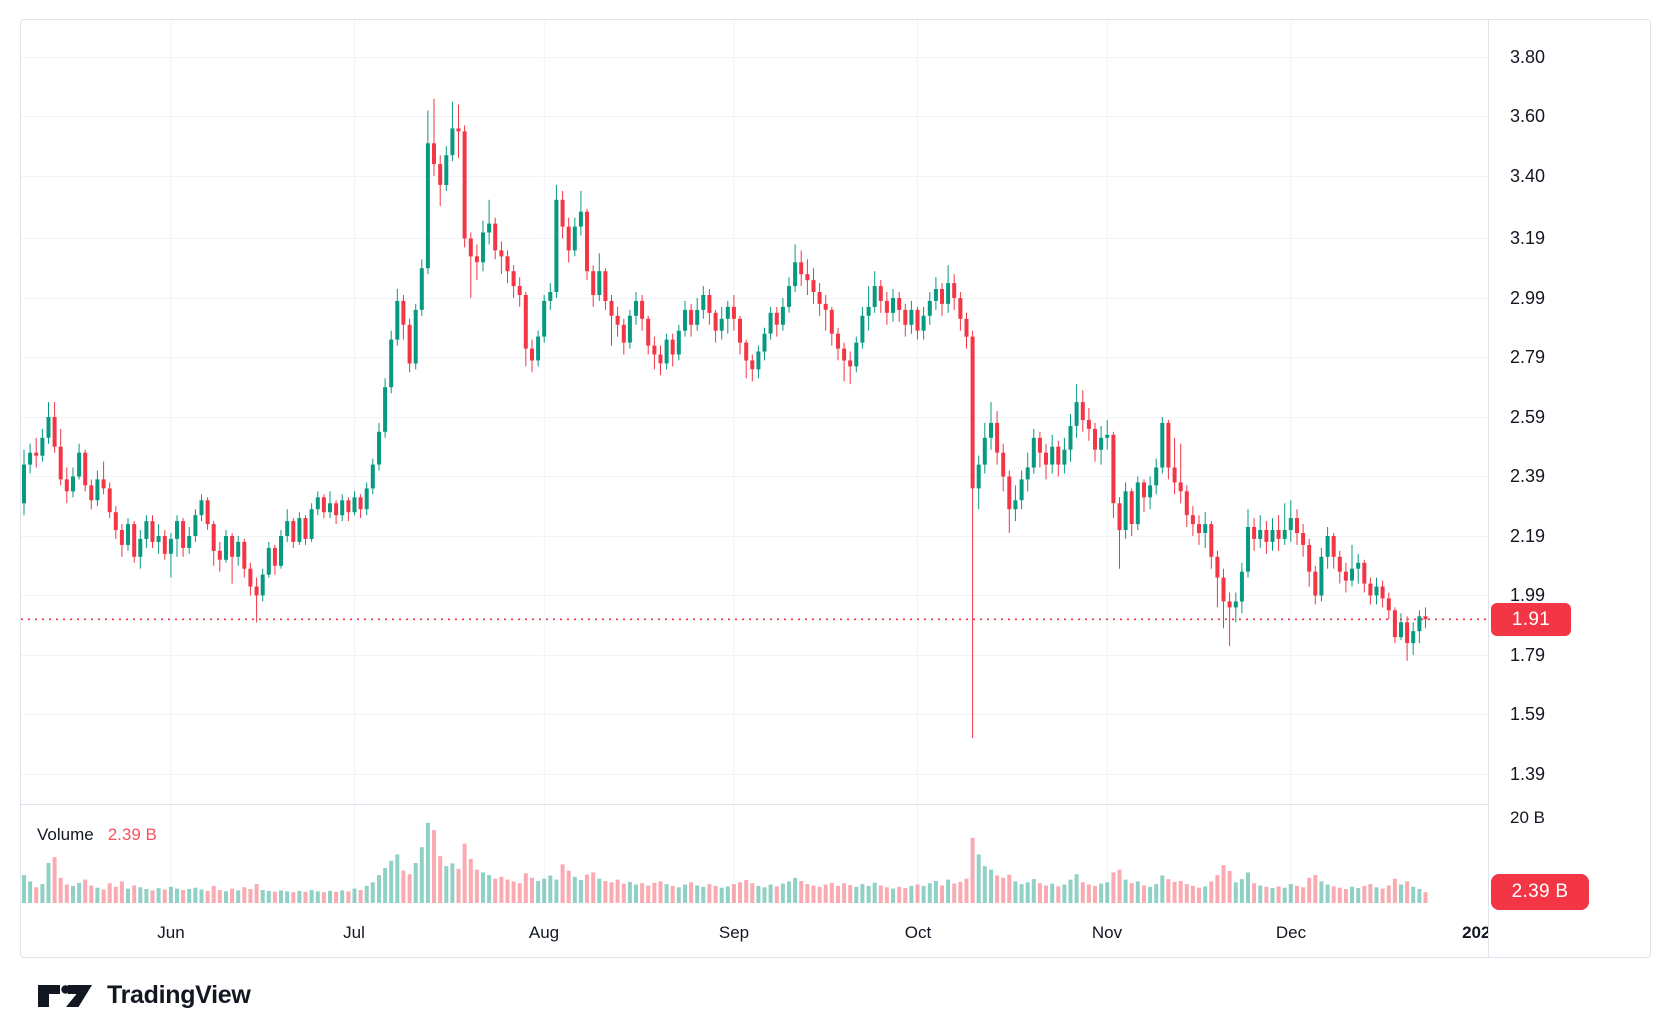 This screenshot has height=1030, width=1670. What do you see at coordinates (354, 932) in the screenshot?
I see `time-axis-label-jul: Jul` at bounding box center [354, 932].